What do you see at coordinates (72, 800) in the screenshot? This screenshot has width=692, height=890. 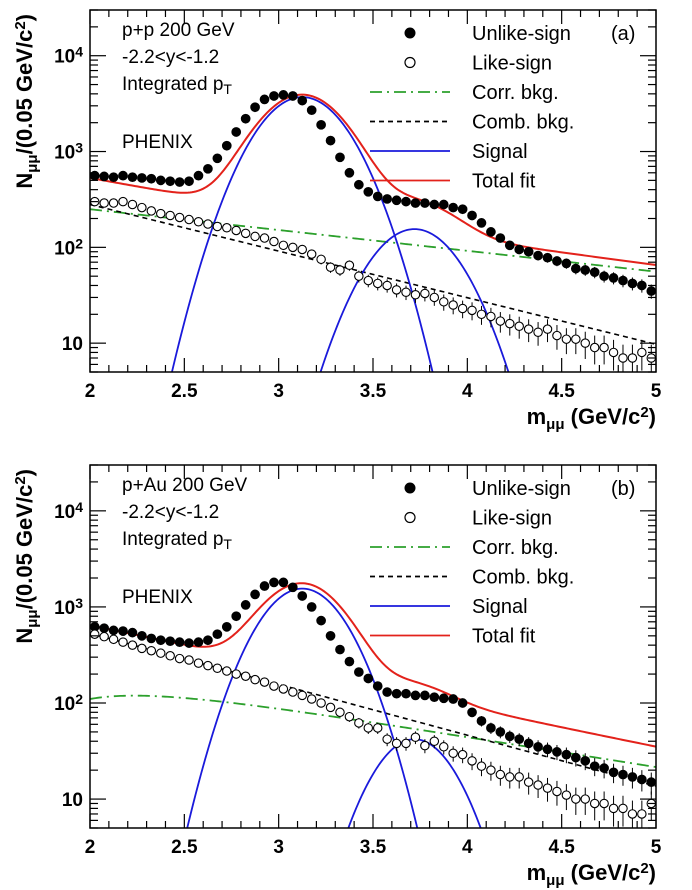 I see `panel-b-y-tick-label: 10` at bounding box center [72, 800].